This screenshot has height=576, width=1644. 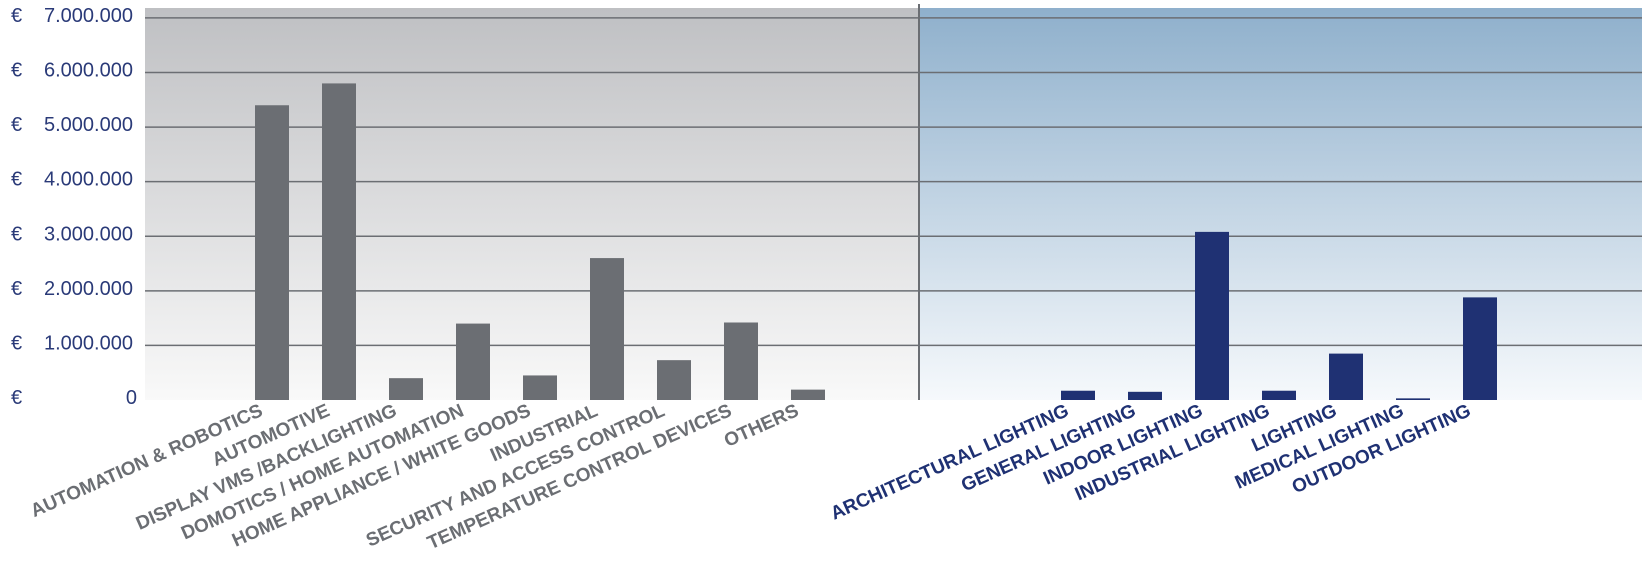 I want to click on y-tick-label: 6.000.000, so click(x=88, y=71).